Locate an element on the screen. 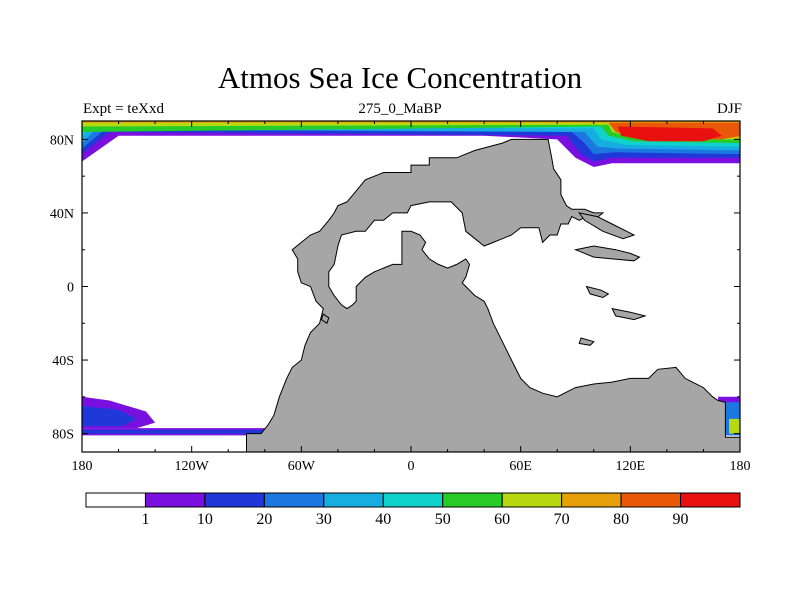  time-label: 275_0_MaBP is located at coordinates (400, 109).